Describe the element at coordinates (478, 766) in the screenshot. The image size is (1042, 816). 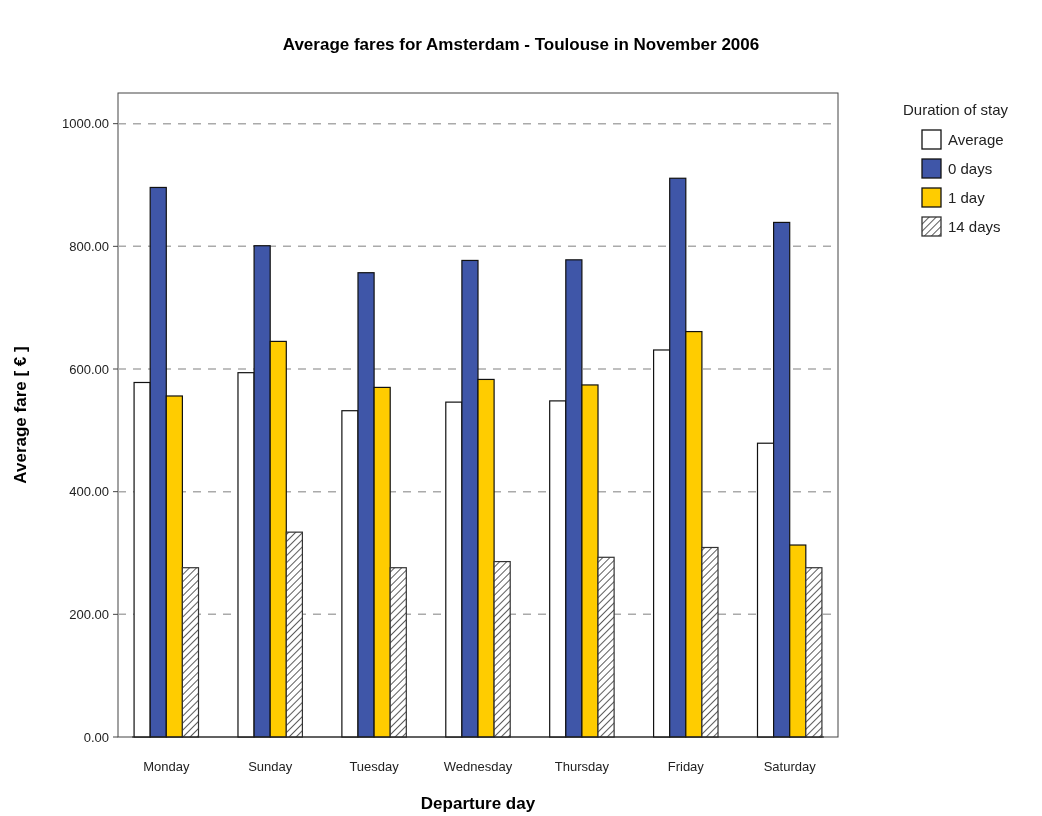
I see `x-tick-label: Wednesday` at that location.